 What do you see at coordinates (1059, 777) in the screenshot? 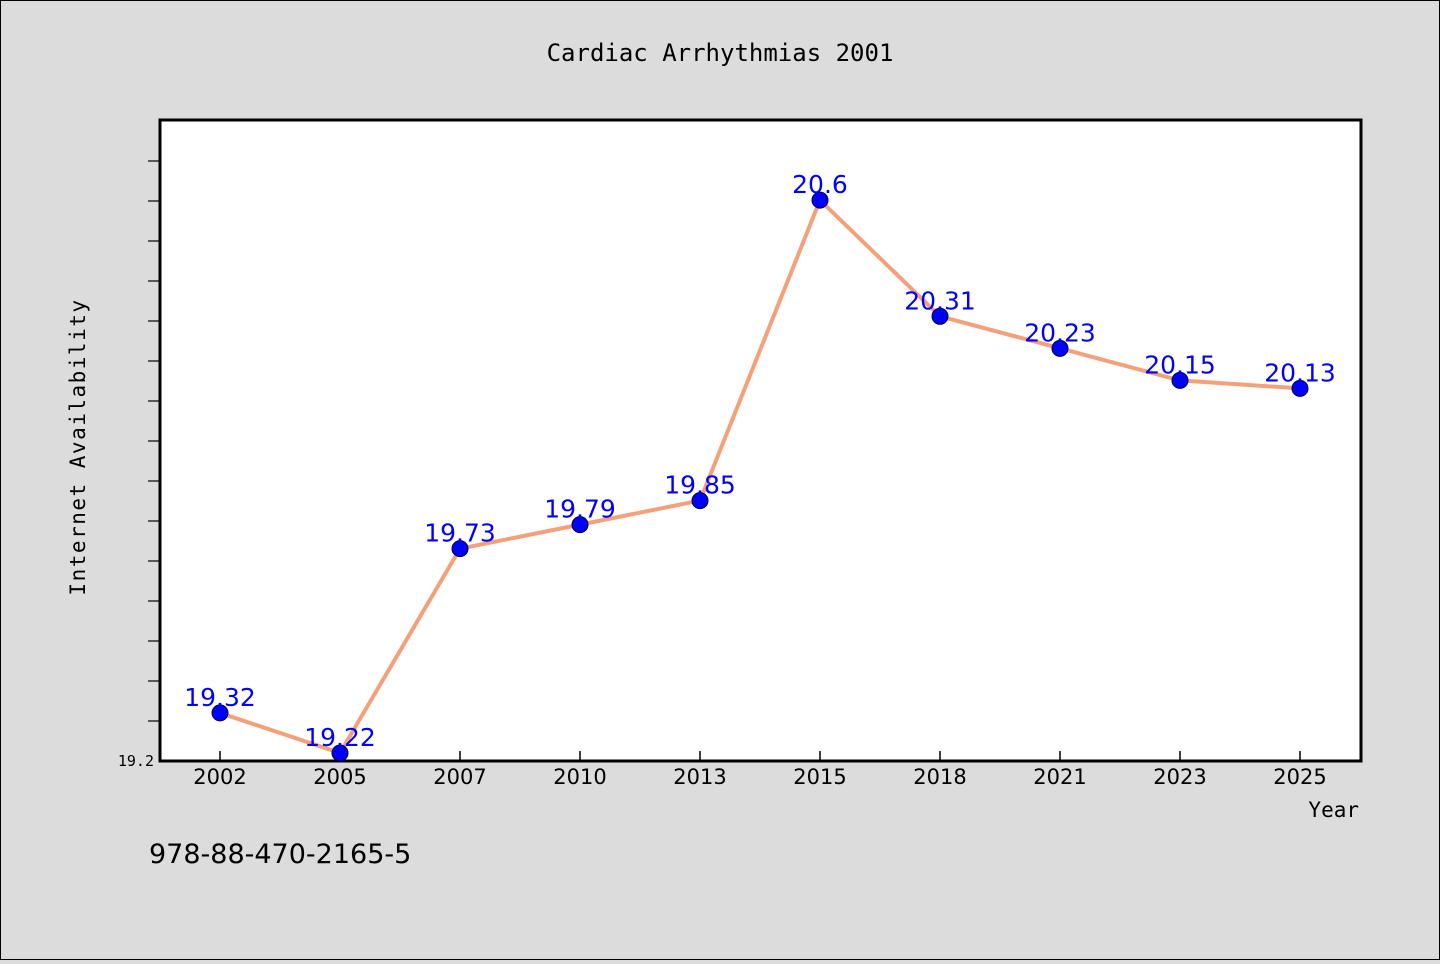
I see `x-tick-label: 2021` at bounding box center [1059, 777].